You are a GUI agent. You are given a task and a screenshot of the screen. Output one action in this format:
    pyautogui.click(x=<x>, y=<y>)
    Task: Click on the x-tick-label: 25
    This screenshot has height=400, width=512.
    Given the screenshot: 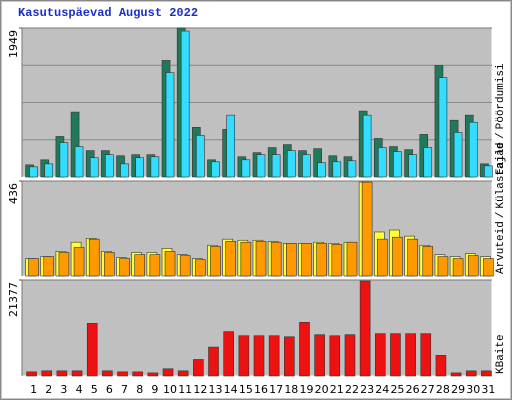 What is the action you would take?
    pyautogui.click(x=397, y=389)
    